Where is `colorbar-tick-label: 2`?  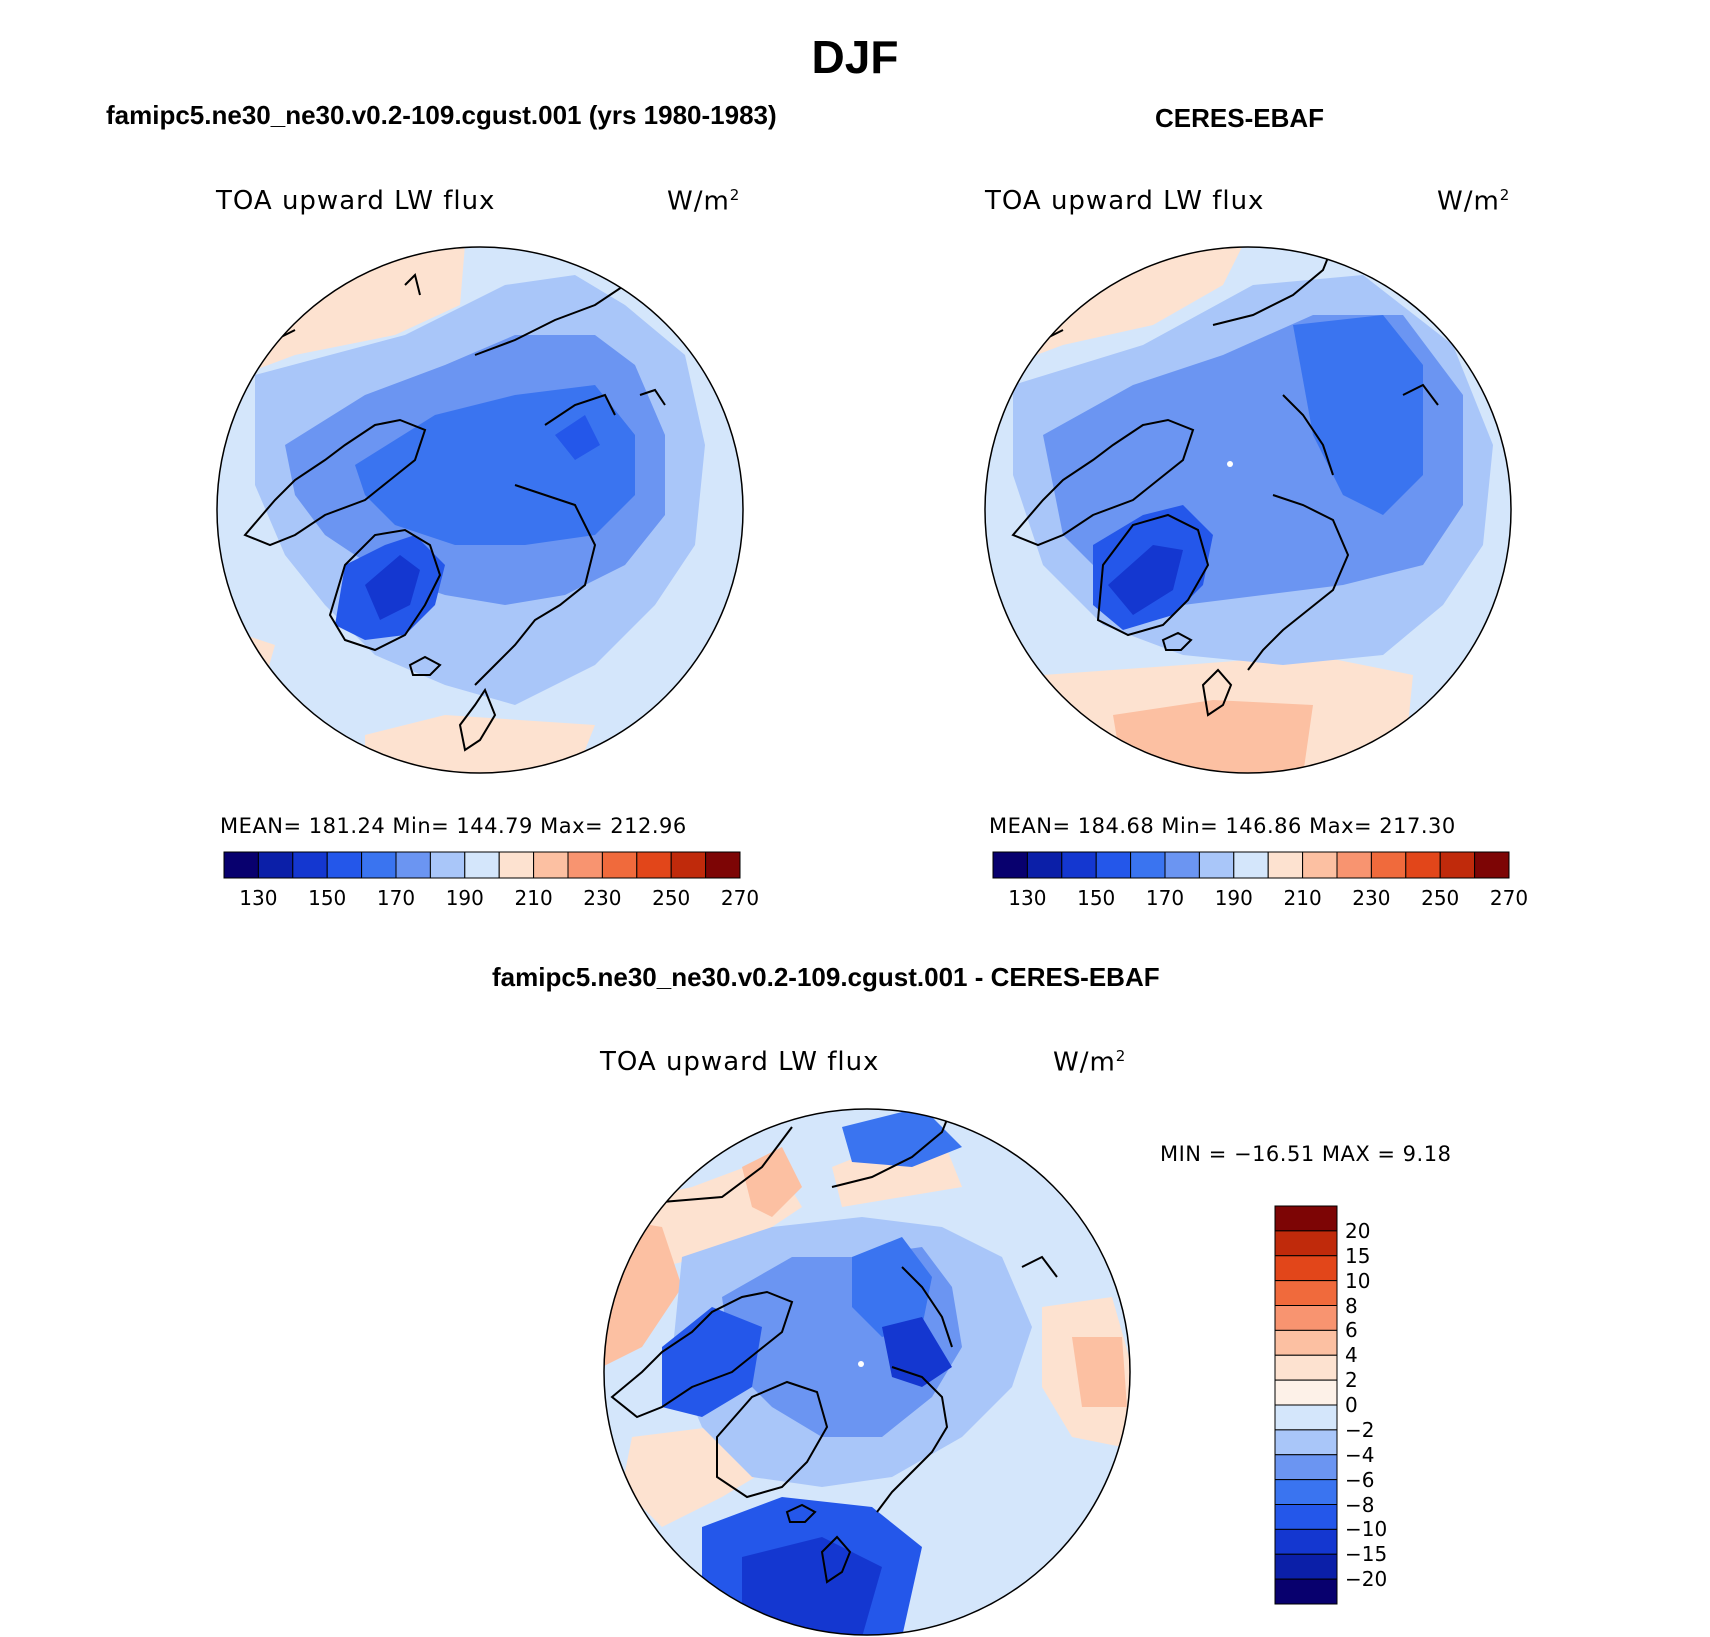
colorbar-tick-label: 2 is located at coordinates (1351, 1380).